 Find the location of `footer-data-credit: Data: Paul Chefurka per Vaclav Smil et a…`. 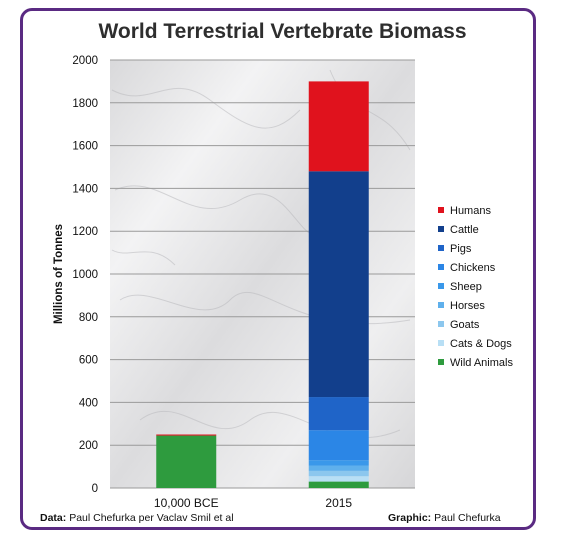

footer-data-credit: Data: Paul Chefurka per Vaclav Smil et a… is located at coordinates (137, 518).